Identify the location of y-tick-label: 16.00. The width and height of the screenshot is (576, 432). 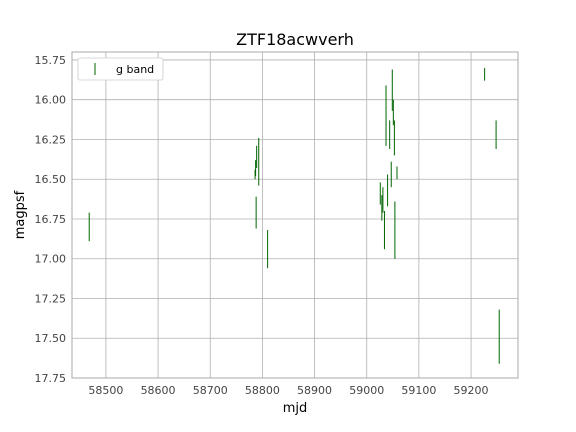
(51, 100).